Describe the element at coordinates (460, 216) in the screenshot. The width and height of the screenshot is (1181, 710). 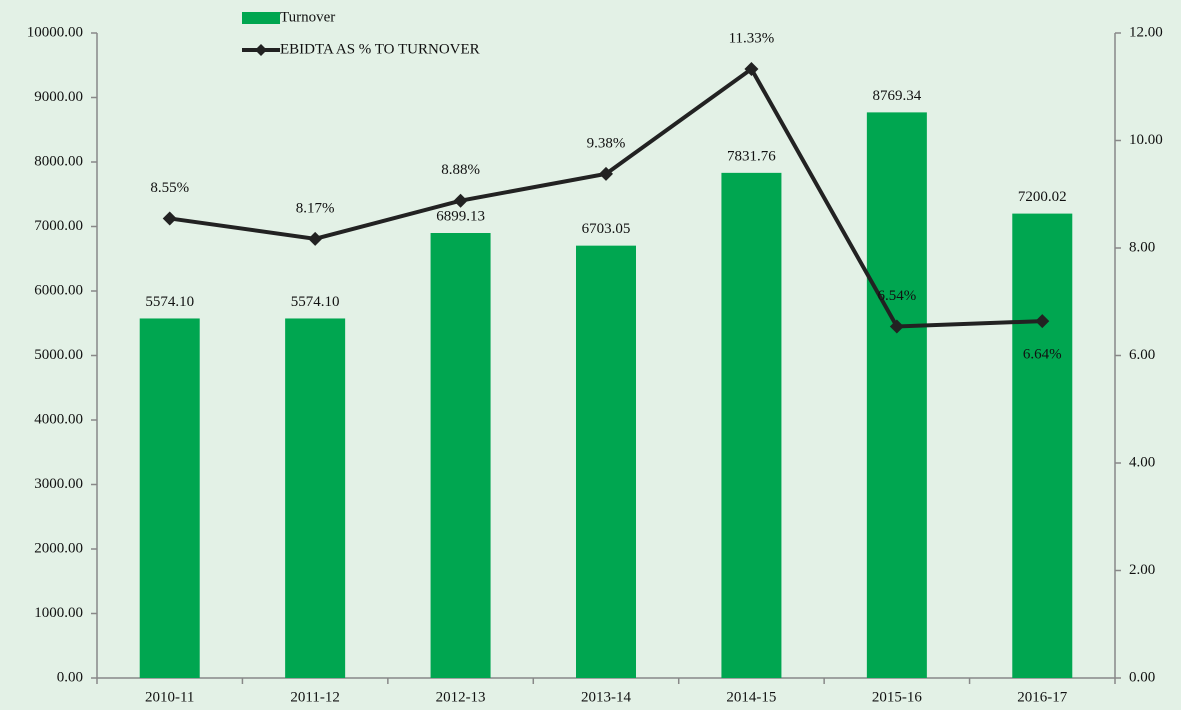
I see `bar-value-label: 6899.13` at that location.